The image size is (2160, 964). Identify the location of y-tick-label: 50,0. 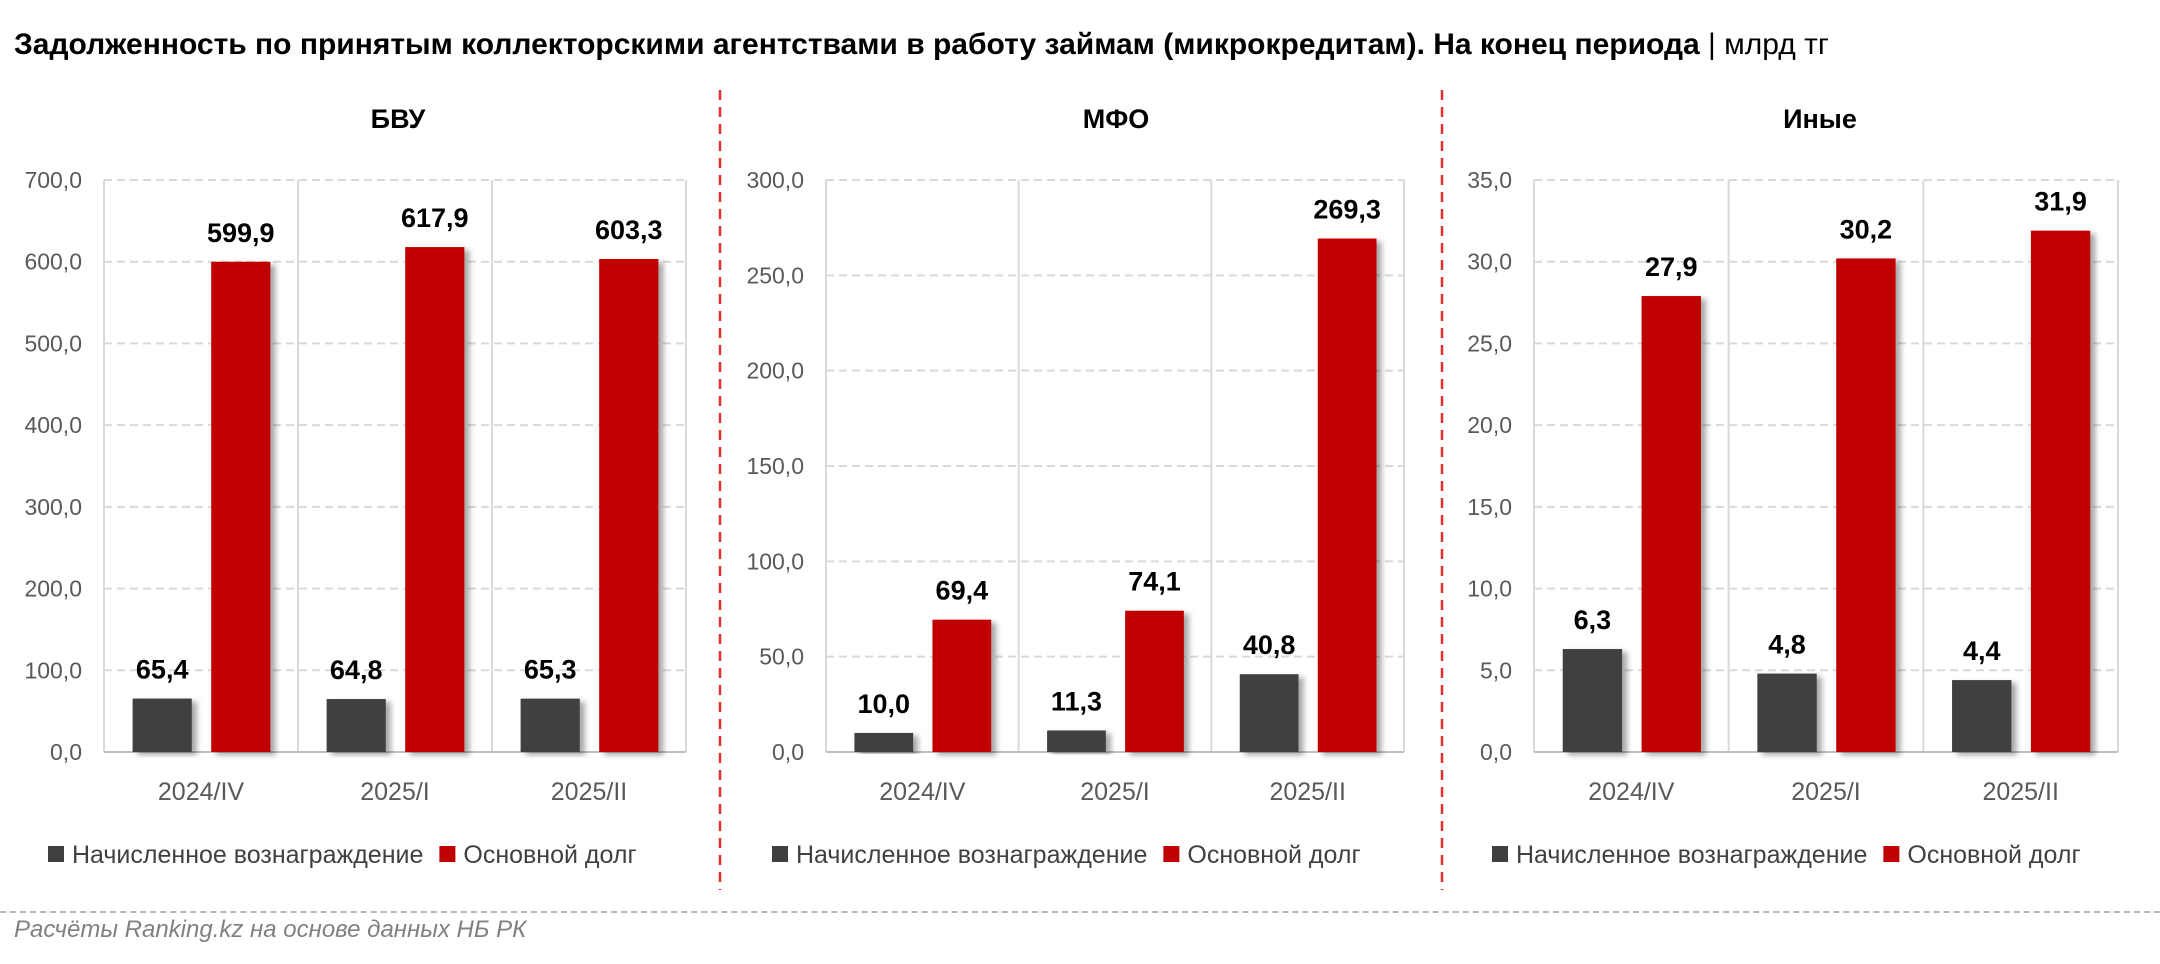
(781, 657).